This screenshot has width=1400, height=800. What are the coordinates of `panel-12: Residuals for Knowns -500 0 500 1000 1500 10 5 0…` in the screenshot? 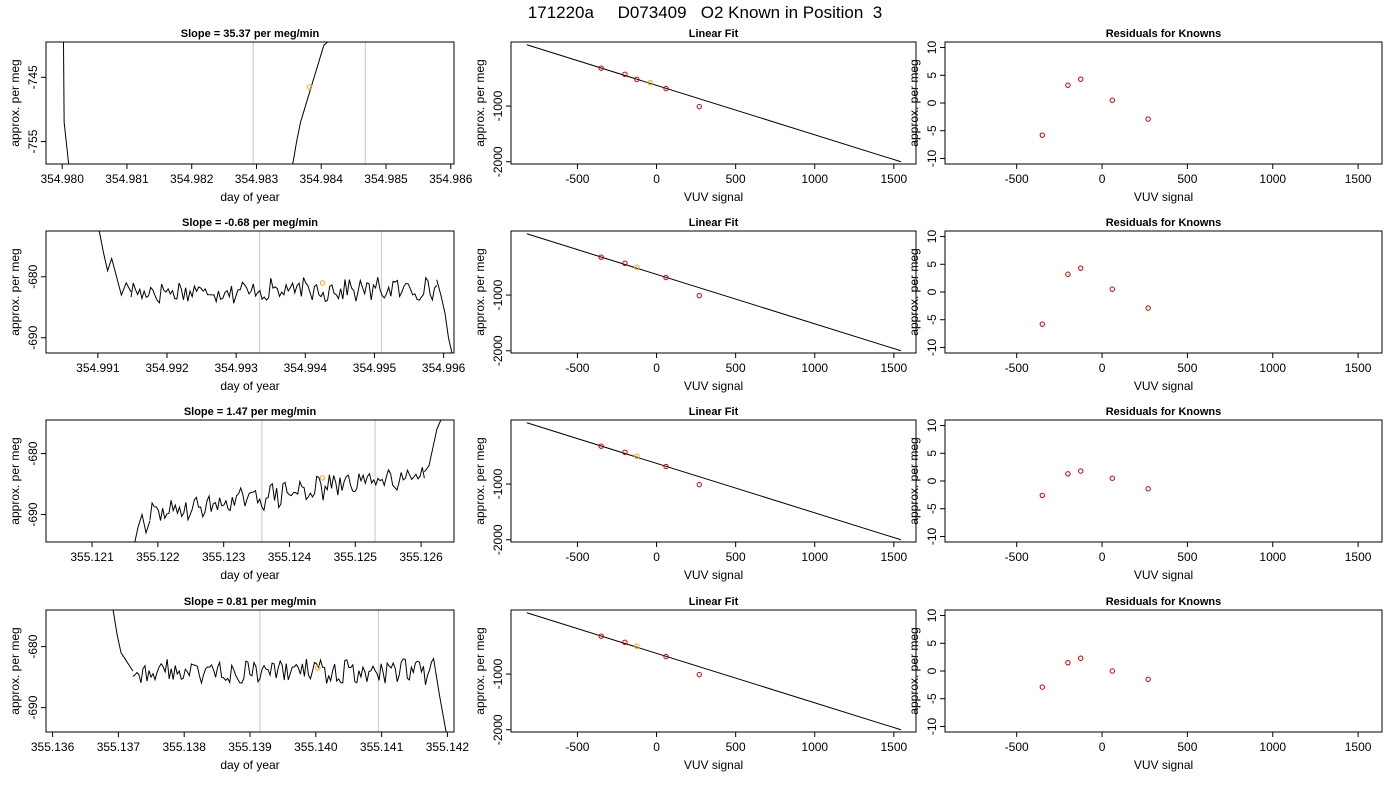 It's located at (1145, 684).